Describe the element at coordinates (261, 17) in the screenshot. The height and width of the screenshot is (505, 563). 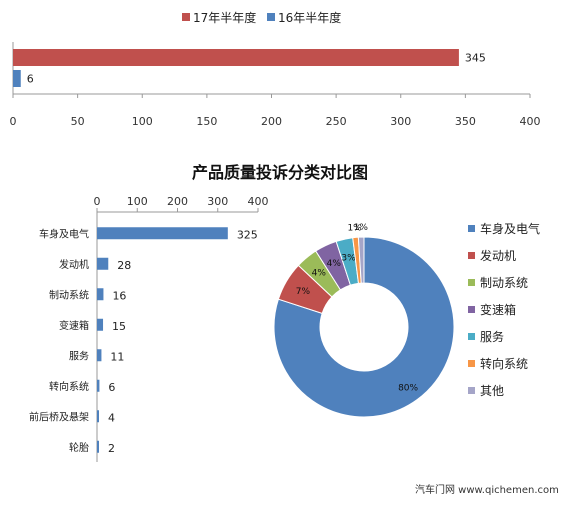
I see `top-legend: 17年半年度 16年半年度` at that location.